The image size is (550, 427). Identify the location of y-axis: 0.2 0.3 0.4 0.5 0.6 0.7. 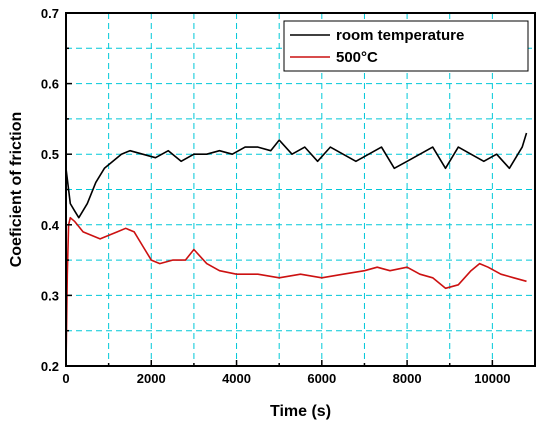
(56, 190).